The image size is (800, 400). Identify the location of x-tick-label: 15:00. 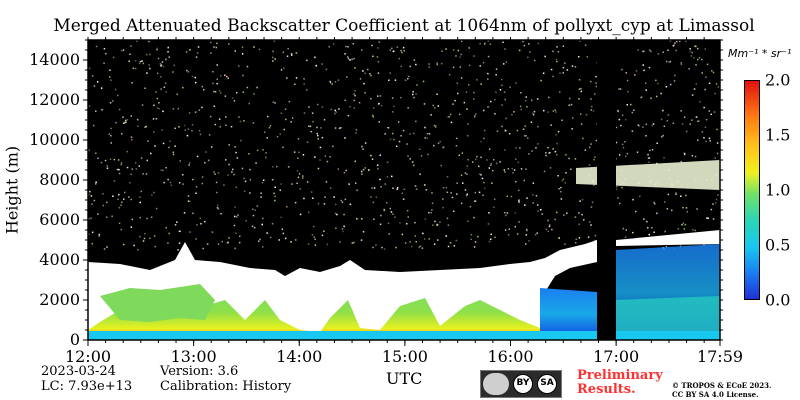
(405, 356).